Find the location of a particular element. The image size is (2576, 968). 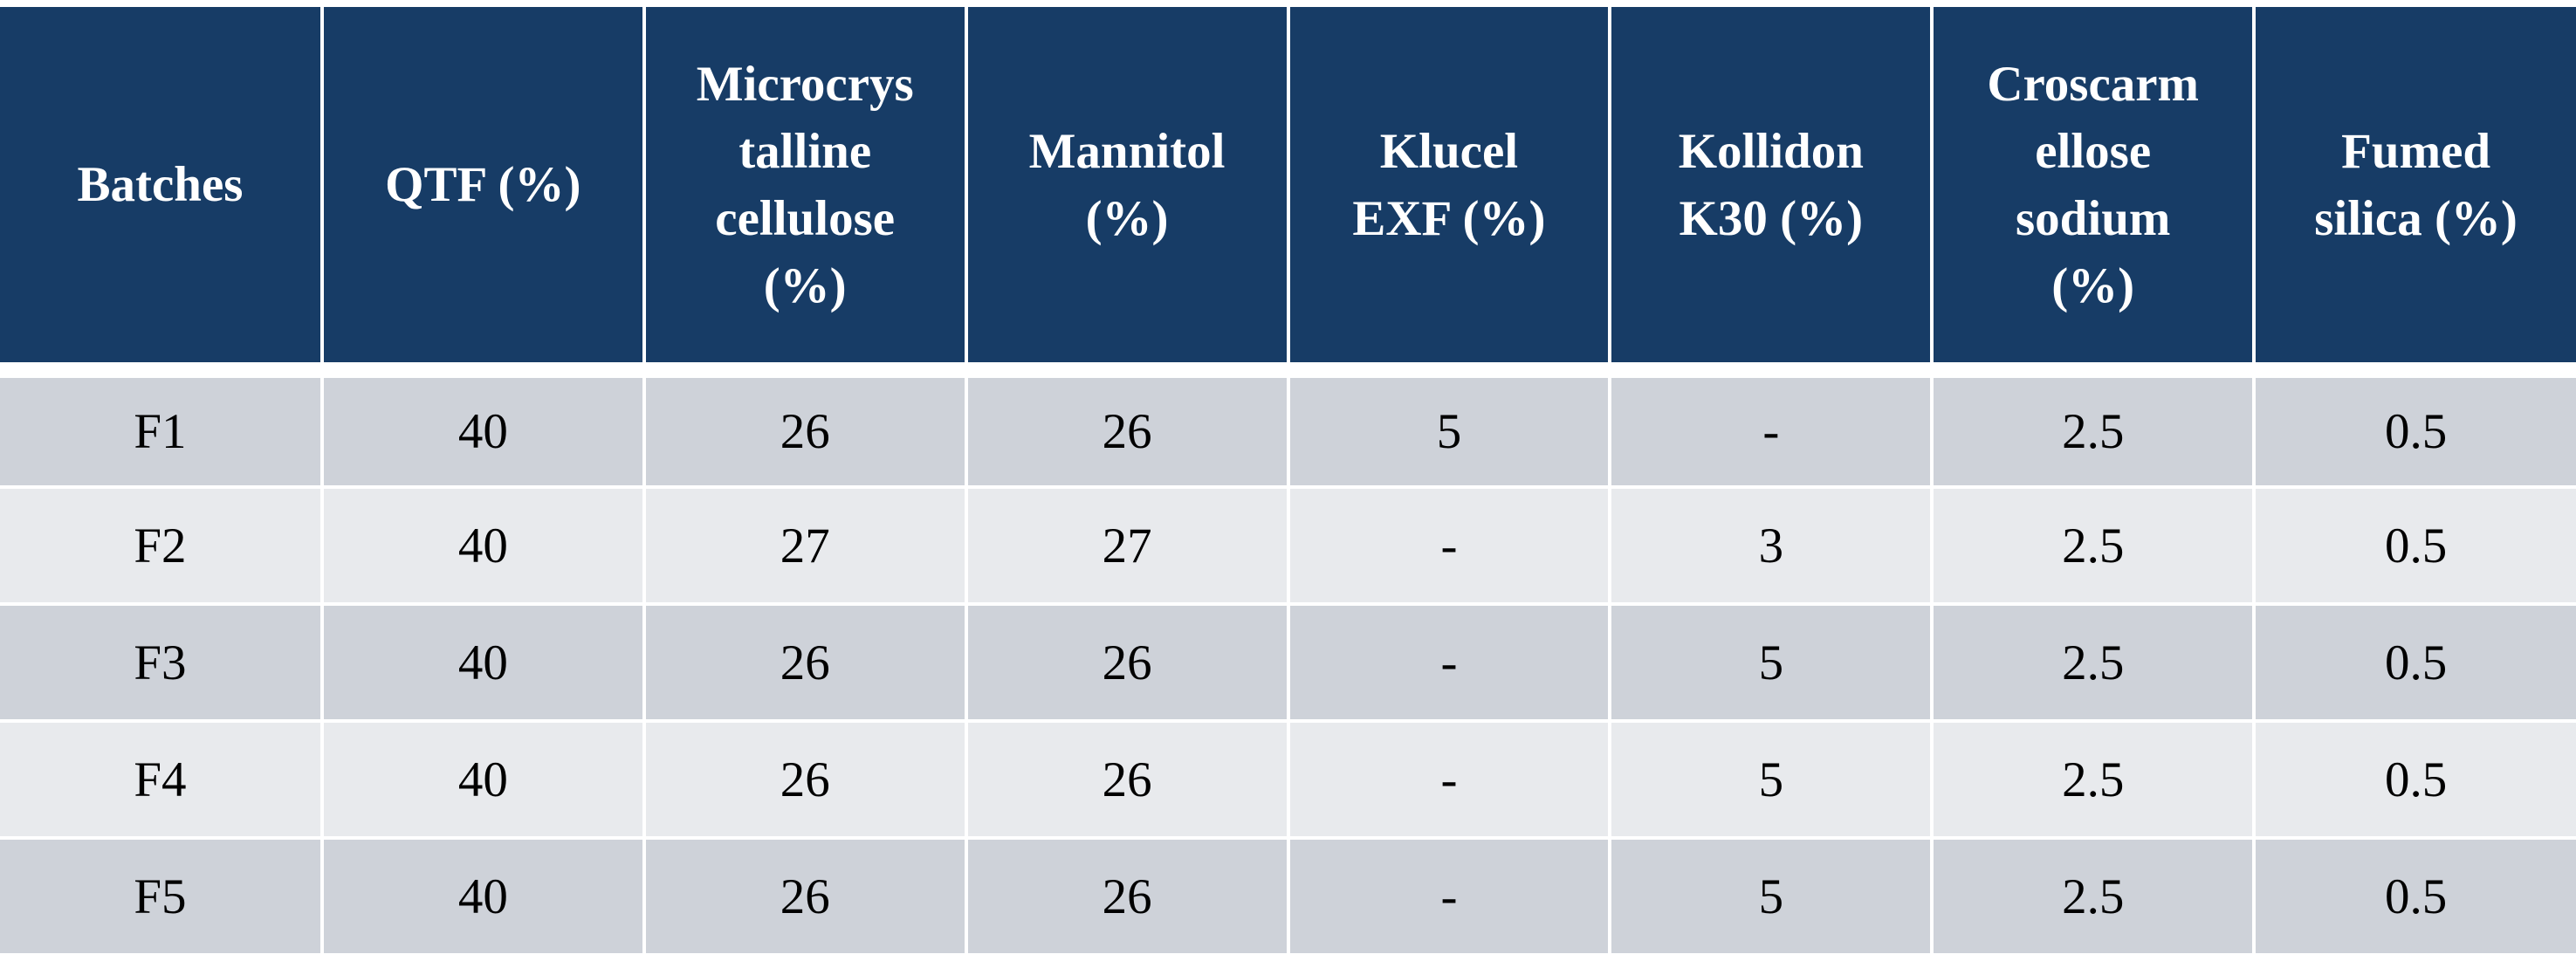

header-fumed-silica: Fumed silica (%) is located at coordinates (2414, 189).